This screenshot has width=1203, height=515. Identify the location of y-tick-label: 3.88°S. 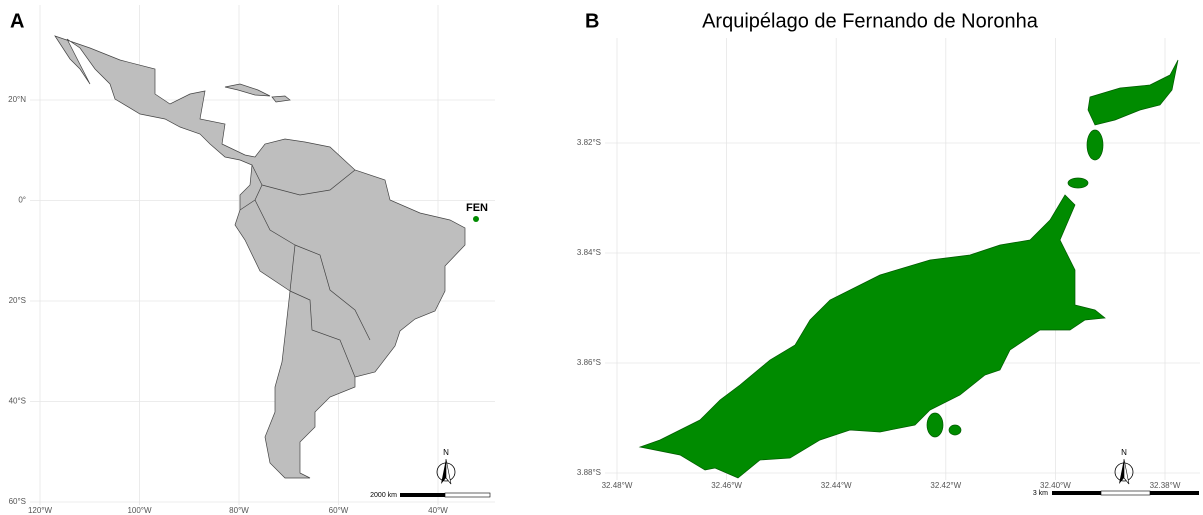
(589, 472).